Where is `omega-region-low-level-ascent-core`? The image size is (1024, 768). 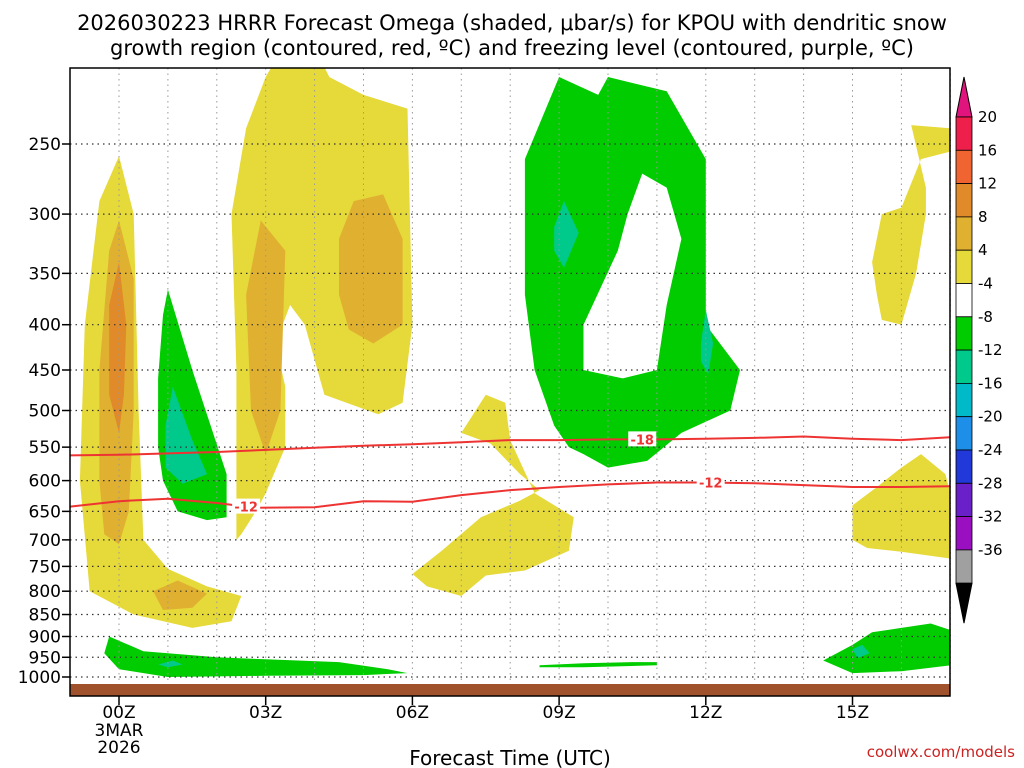
omega-region-low-level-ascent-core is located at coordinates (180, 595).